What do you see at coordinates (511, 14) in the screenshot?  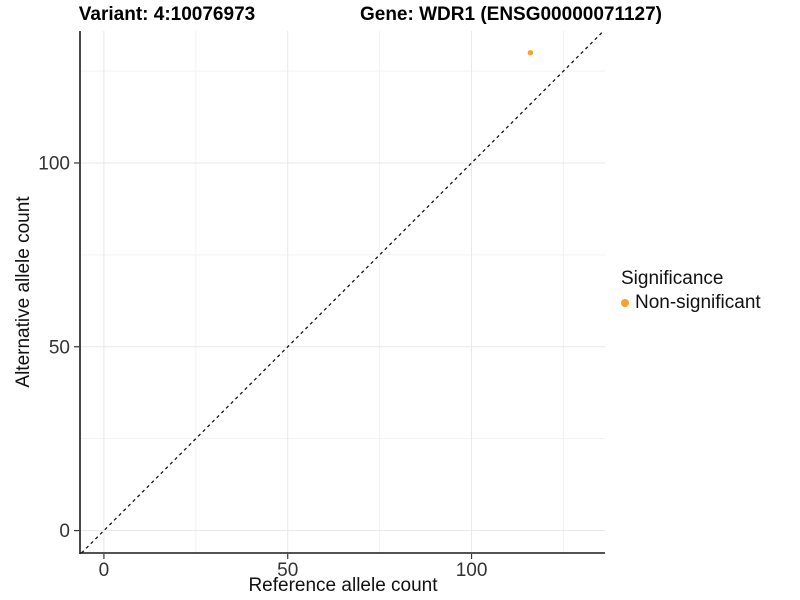 I see `gene-title: Gene: WDR1 (ENSG00000071127)` at bounding box center [511, 14].